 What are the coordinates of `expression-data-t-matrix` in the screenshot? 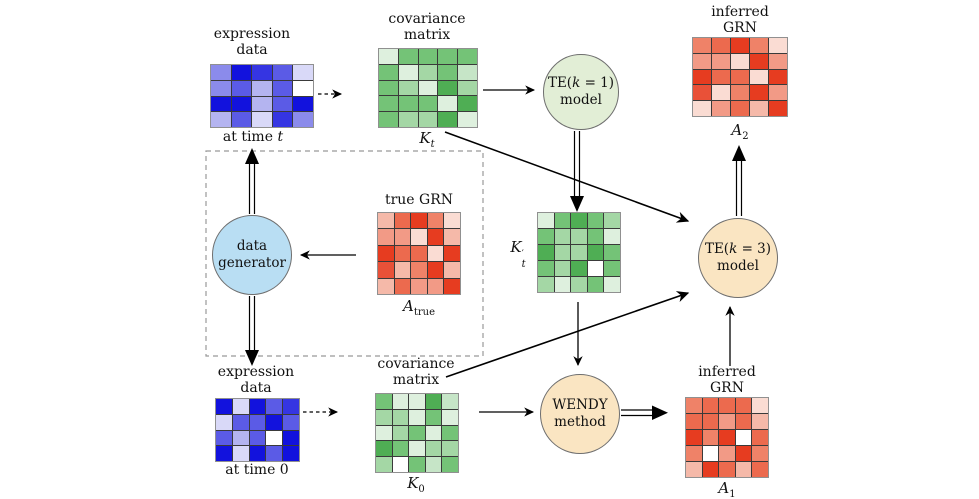 It's located at (262, 96).